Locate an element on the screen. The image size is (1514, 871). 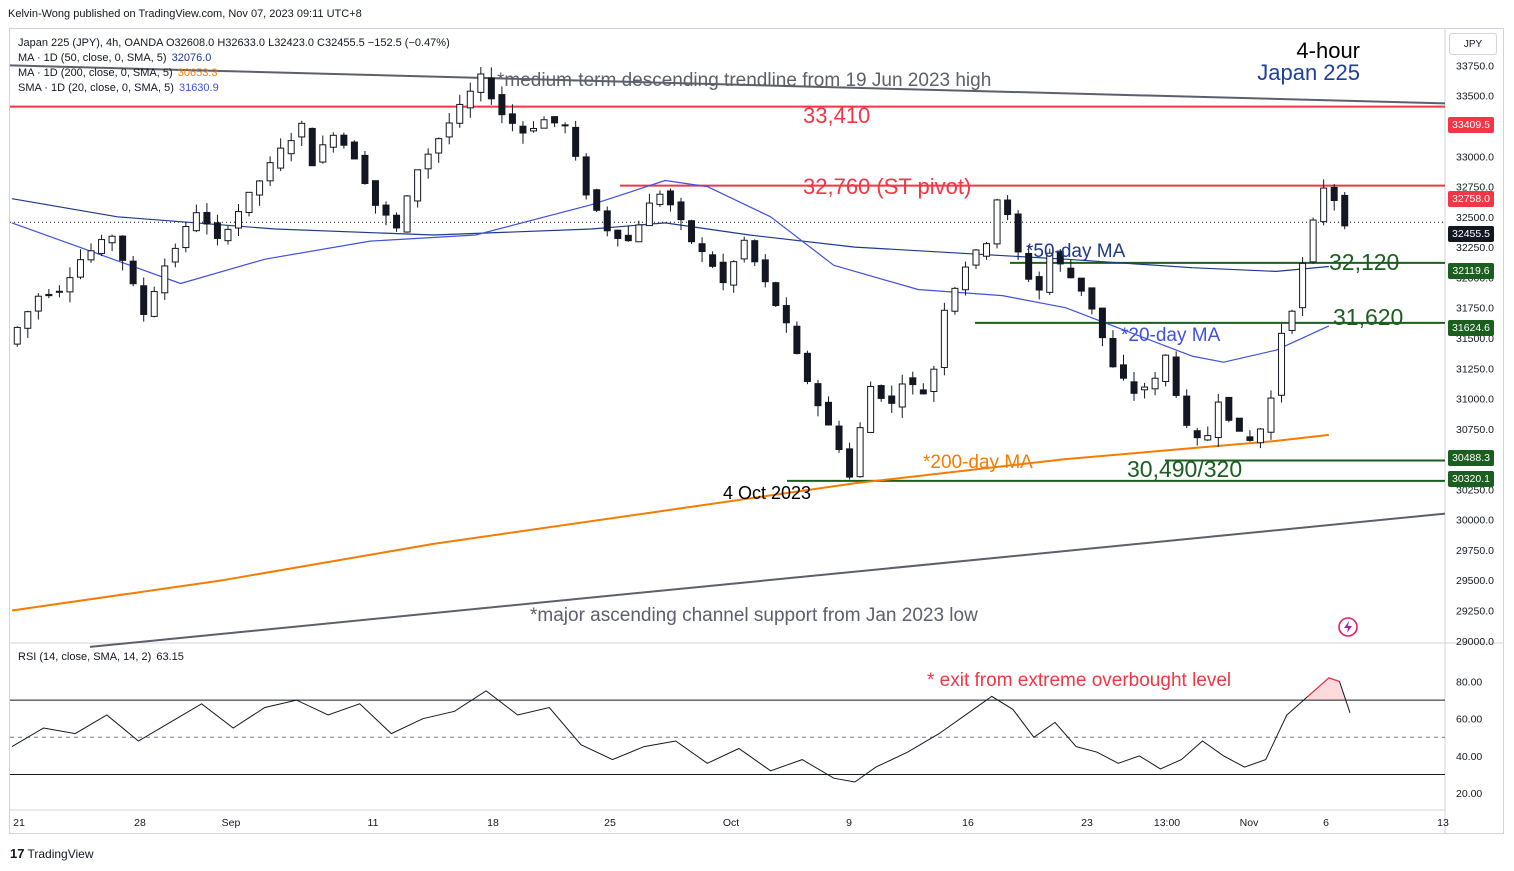
rsi-axis-tick: 60.00 is located at coordinates (1469, 720).